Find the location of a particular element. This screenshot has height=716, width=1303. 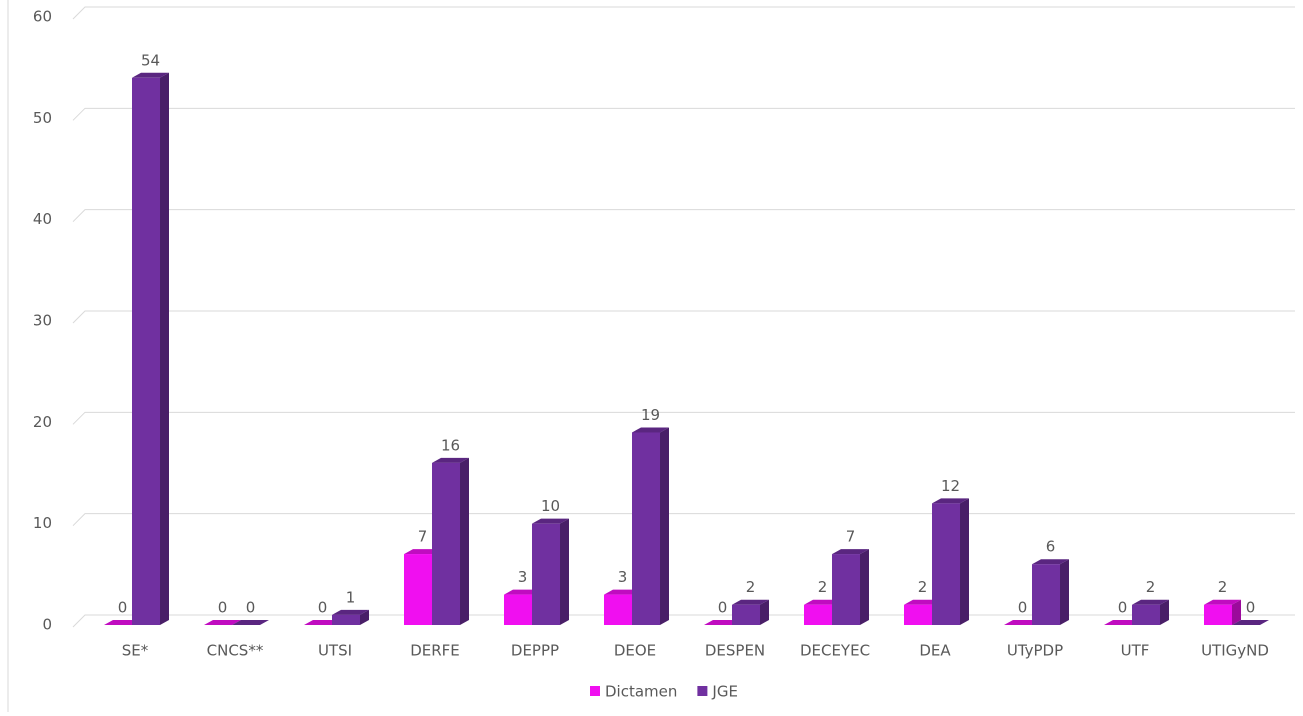

y-tick-label: 30 is located at coordinates (42, 321).